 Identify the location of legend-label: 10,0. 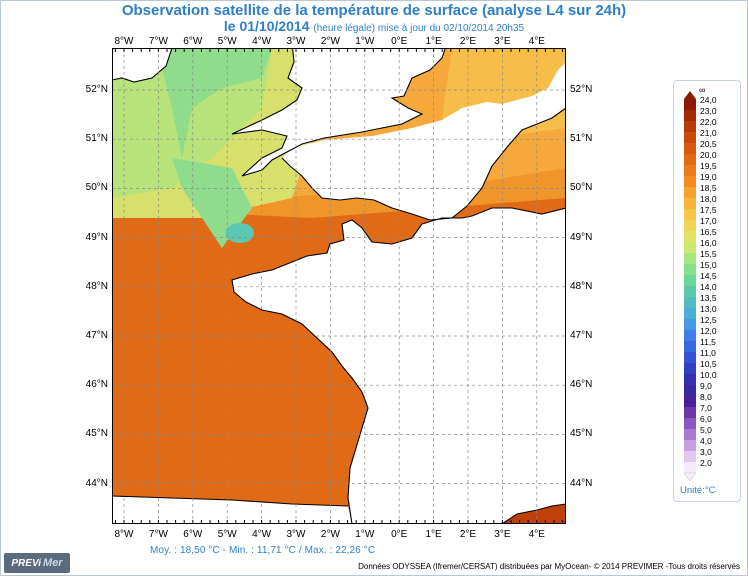
(708, 375).